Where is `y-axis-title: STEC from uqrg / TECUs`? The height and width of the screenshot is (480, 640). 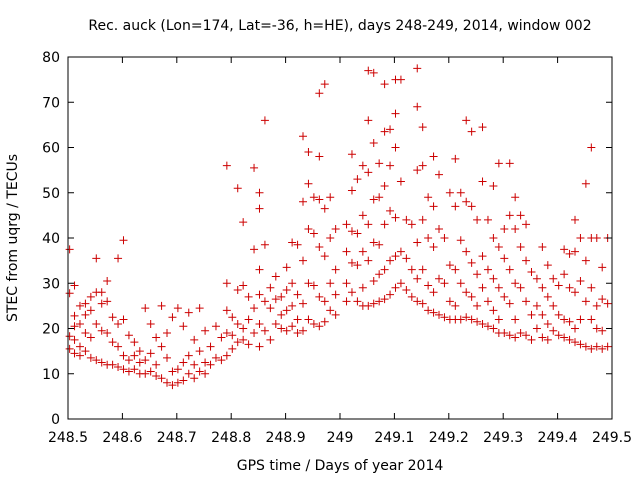 y-axis-title: STEC from uqrg / TECUs is located at coordinates (13, 238).